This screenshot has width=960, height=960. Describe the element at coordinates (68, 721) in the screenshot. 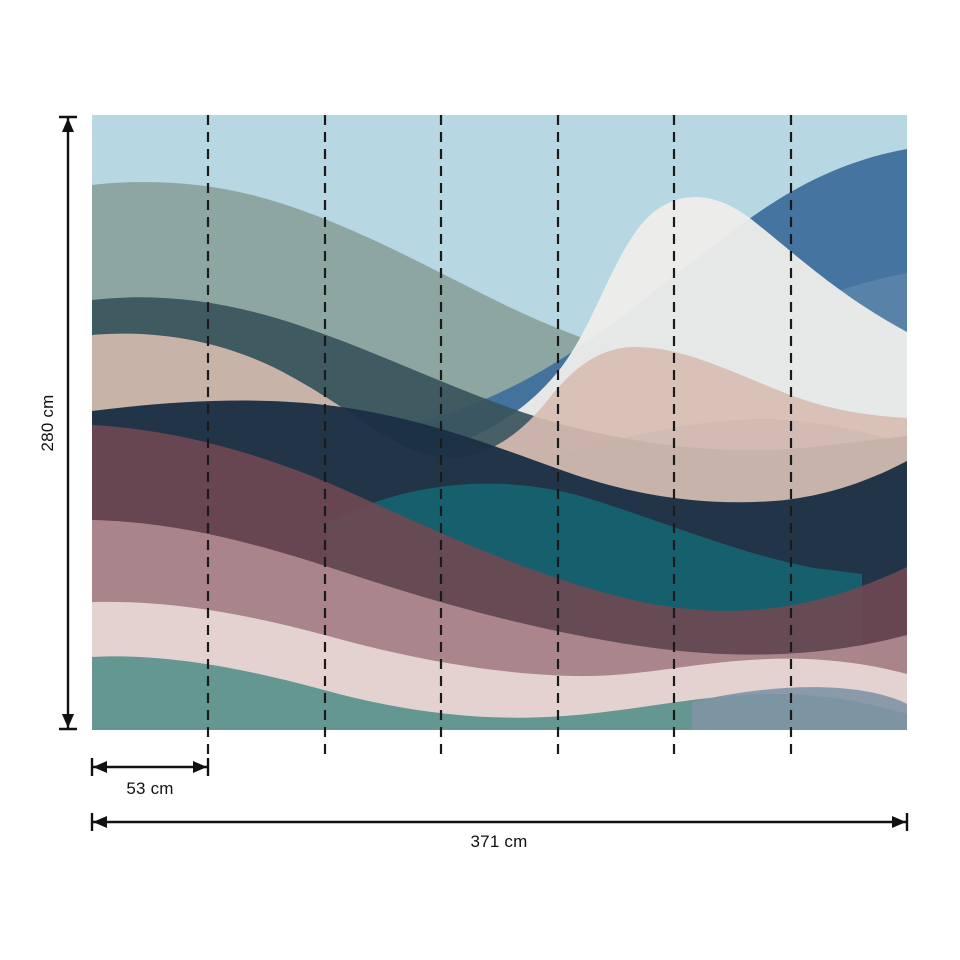

I see `arrow-down-icon` at that location.